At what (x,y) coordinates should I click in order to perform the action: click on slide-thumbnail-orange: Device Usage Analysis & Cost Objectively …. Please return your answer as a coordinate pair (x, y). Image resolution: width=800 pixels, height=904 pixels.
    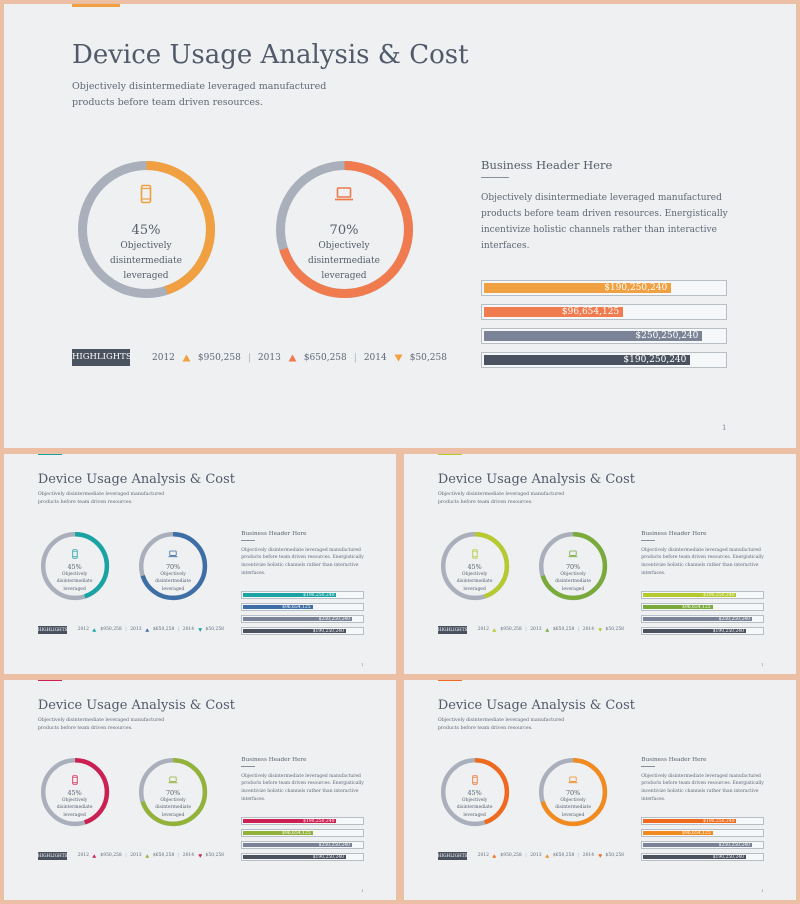
    Looking at the image, I should click on (600, 790).